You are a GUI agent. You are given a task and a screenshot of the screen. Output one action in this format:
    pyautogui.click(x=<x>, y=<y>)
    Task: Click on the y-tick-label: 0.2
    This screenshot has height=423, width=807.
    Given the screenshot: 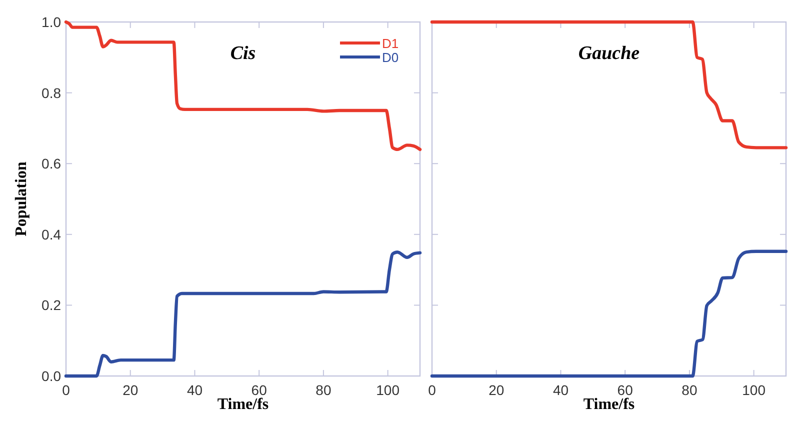 What is the action you would take?
    pyautogui.click(x=52, y=305)
    